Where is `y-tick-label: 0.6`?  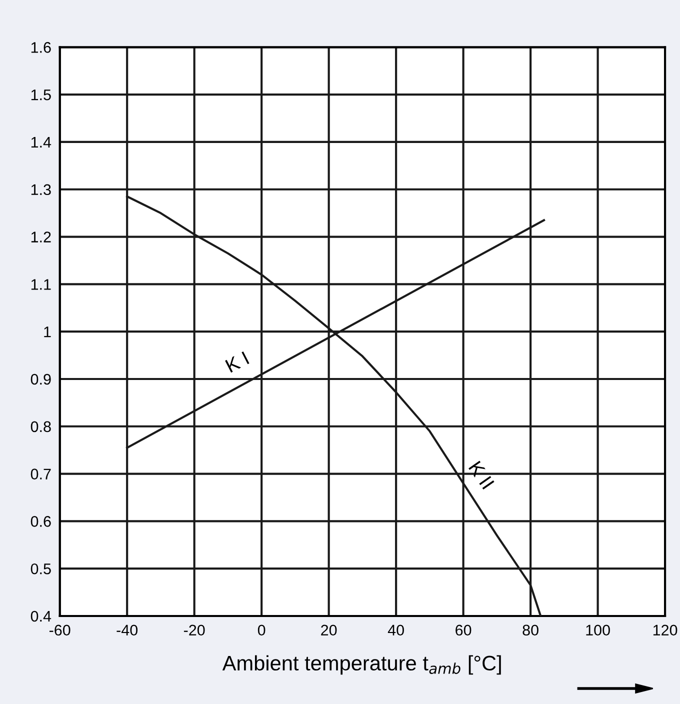
y-tick-label: 0.6 is located at coordinates (40, 521).